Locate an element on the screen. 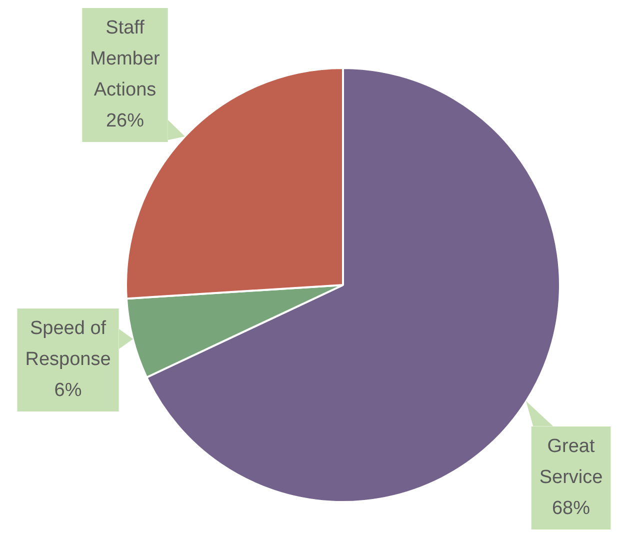 Image resolution: width=619 pixels, height=533 pixels. data-label: 26% is located at coordinates (125, 121).